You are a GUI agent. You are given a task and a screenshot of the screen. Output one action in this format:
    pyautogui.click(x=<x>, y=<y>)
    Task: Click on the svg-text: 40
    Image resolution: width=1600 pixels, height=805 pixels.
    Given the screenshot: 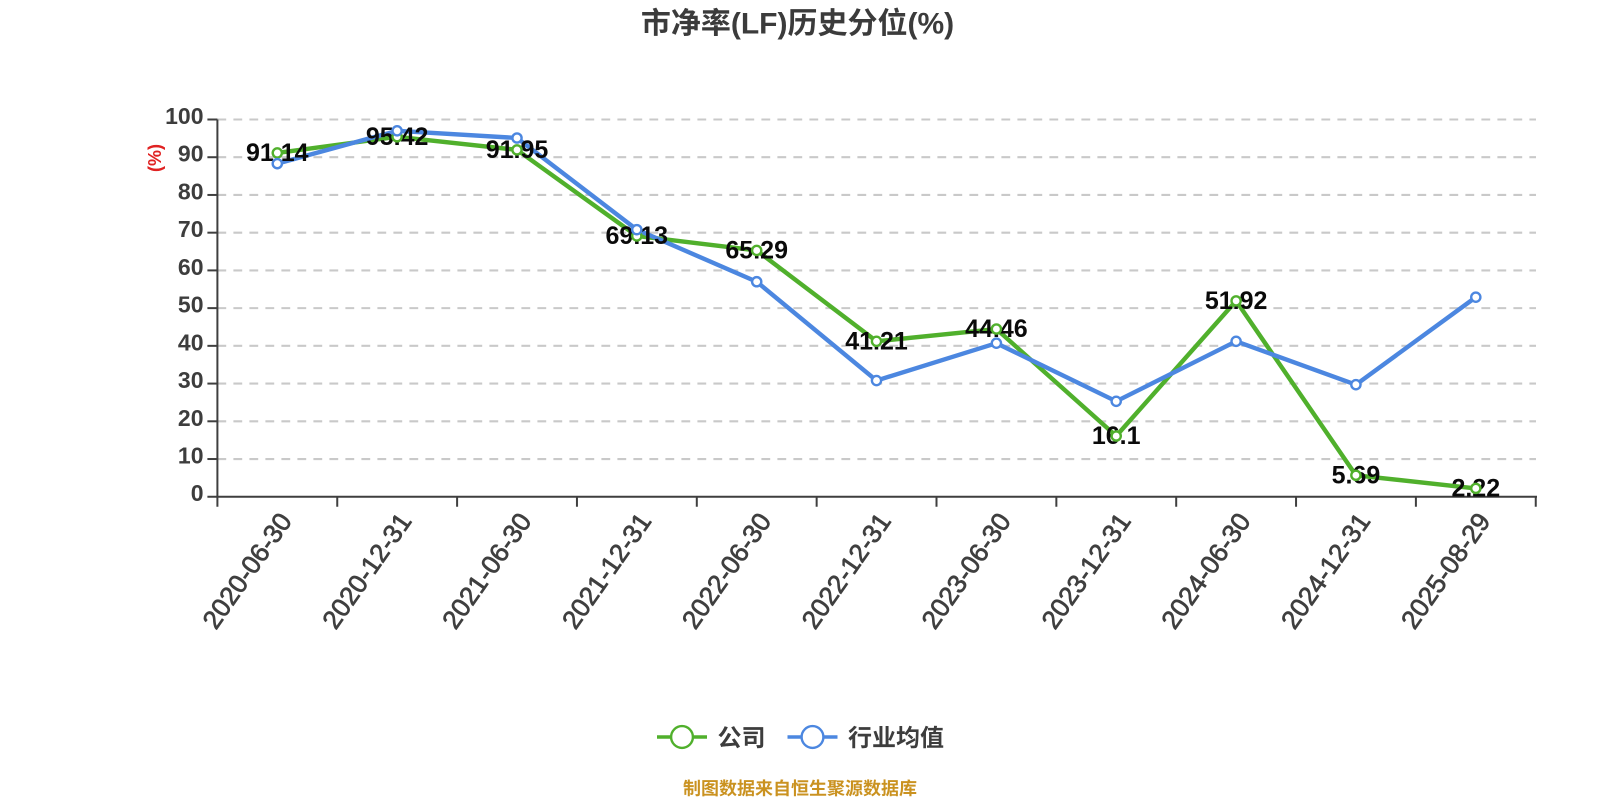 What is the action you would take?
    pyautogui.click(x=191, y=342)
    